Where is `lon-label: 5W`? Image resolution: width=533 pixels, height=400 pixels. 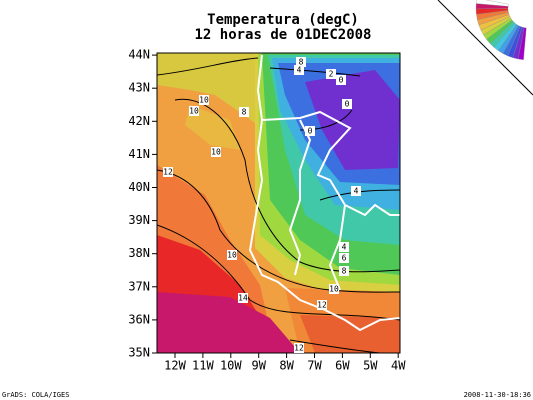 lon-label: 5W is located at coordinates (370, 366).